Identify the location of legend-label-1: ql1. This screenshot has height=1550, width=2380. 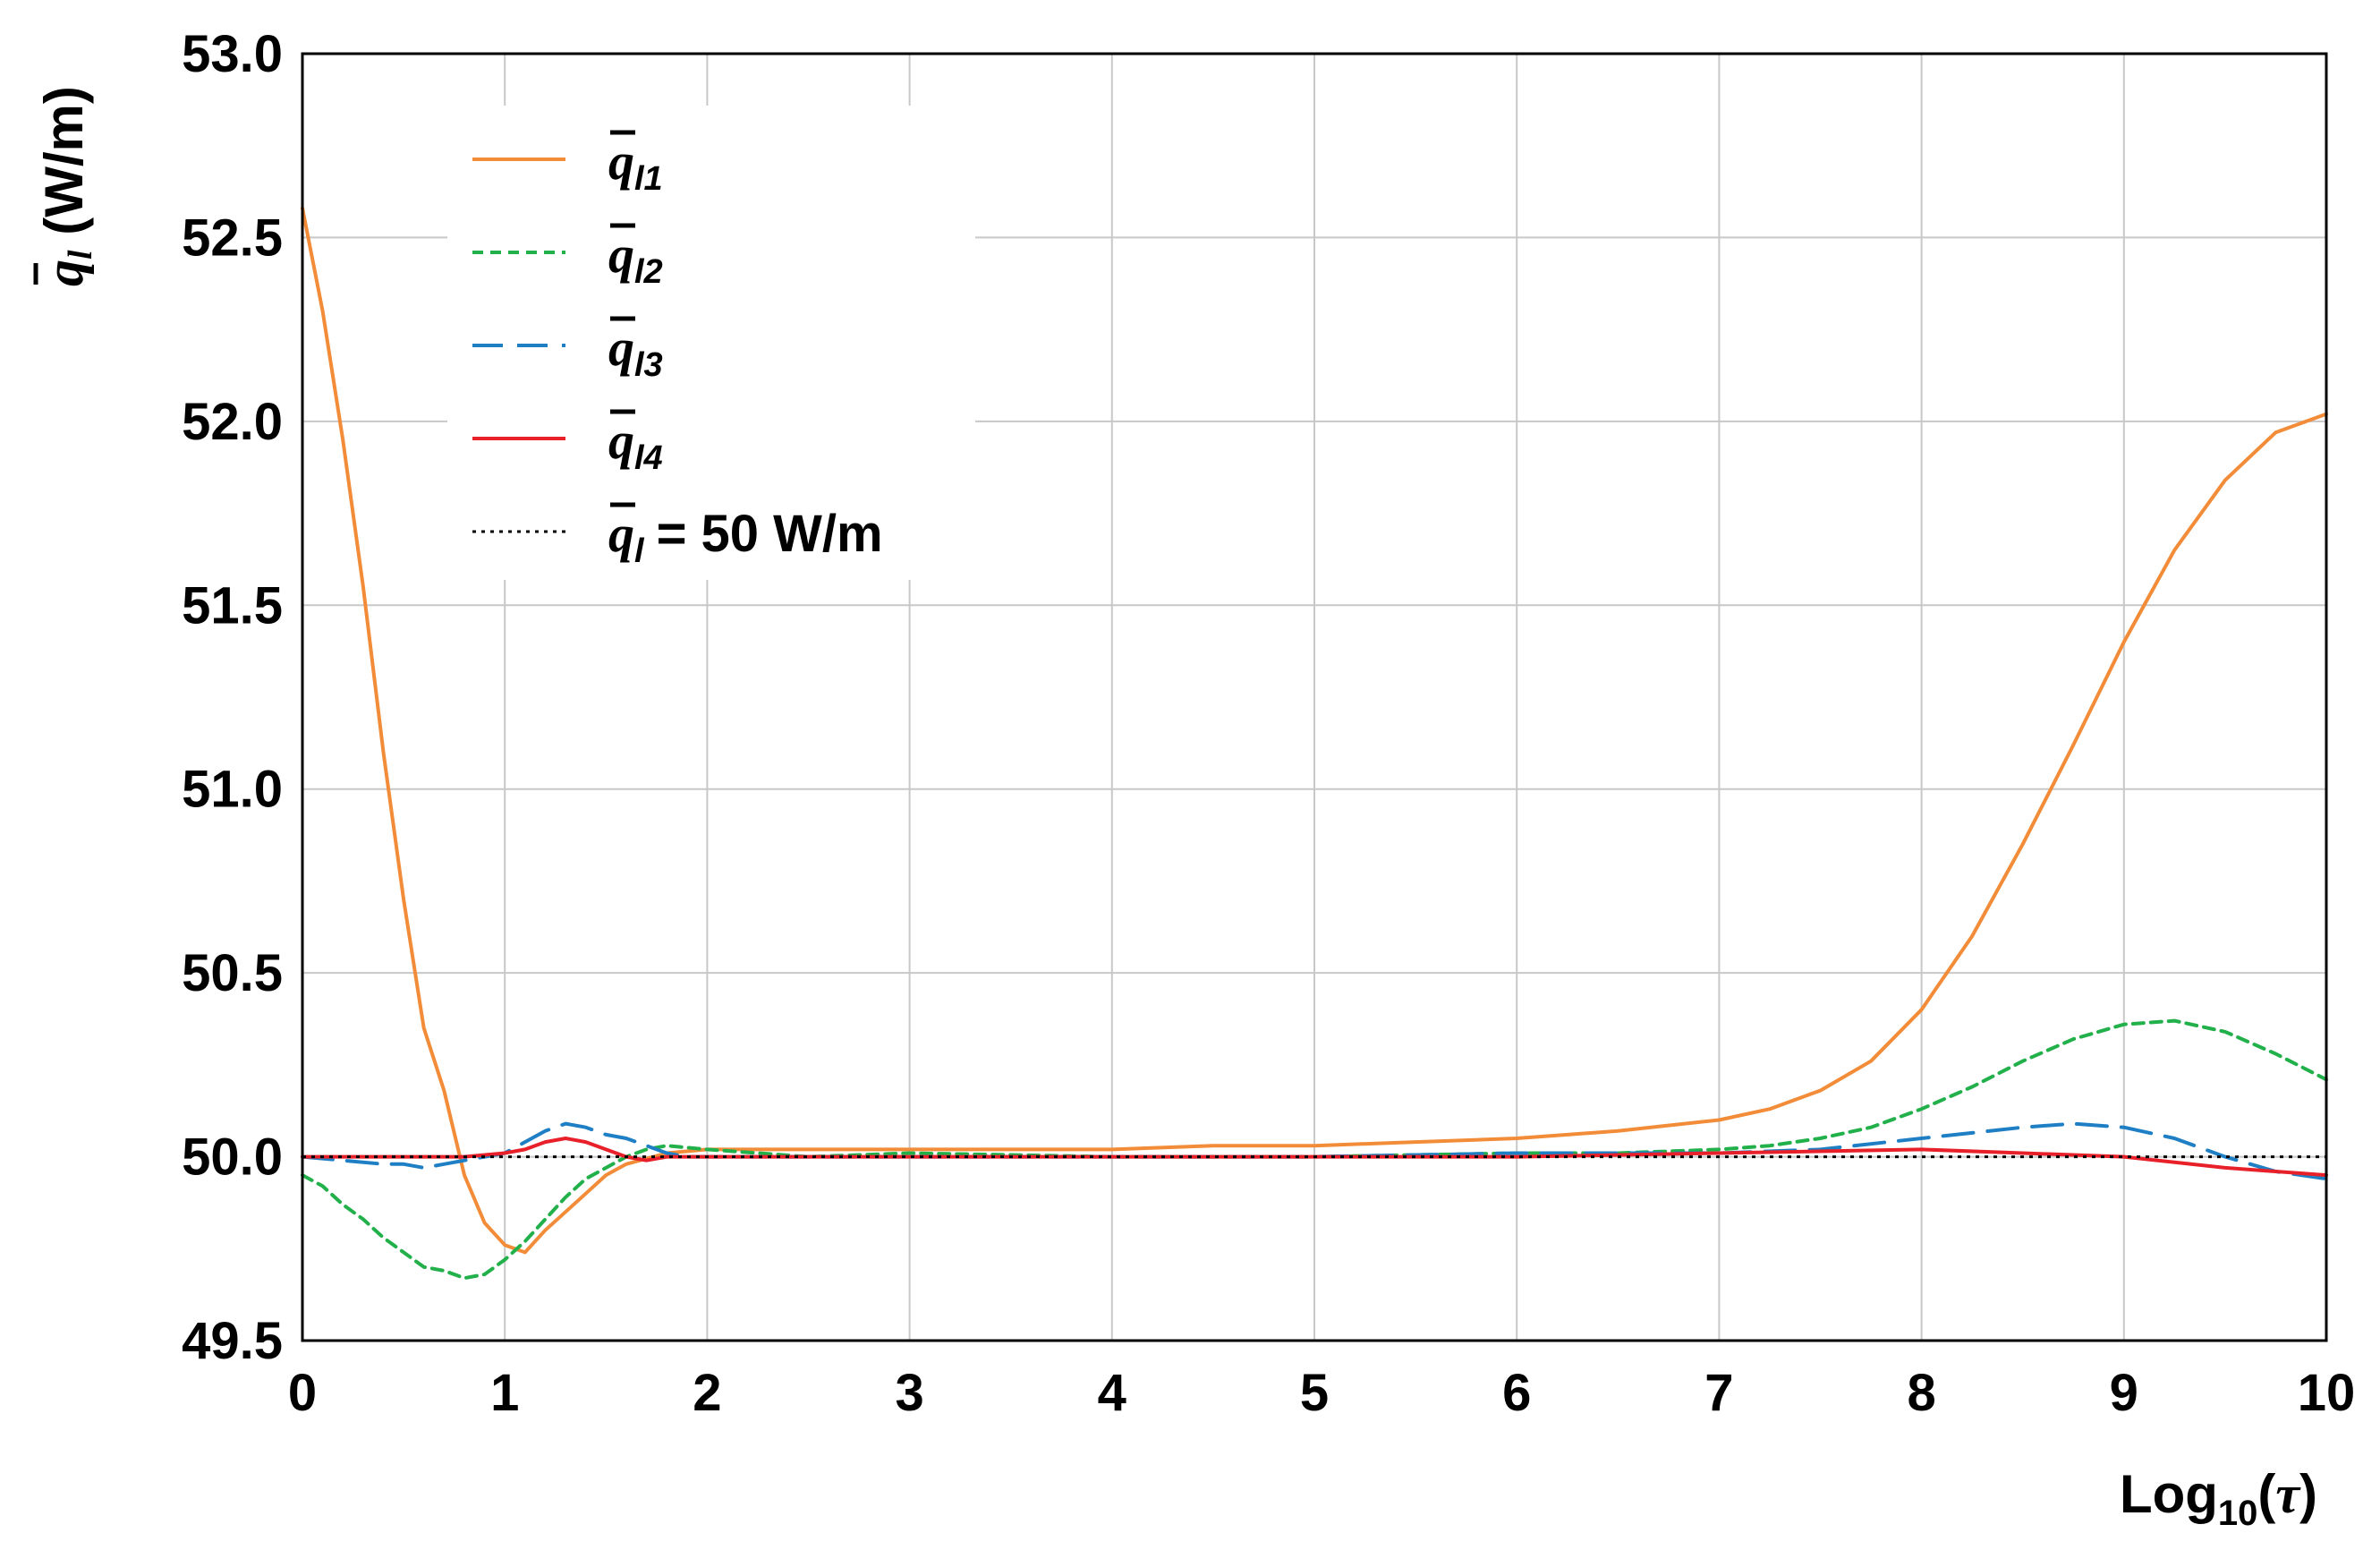
(635, 165).